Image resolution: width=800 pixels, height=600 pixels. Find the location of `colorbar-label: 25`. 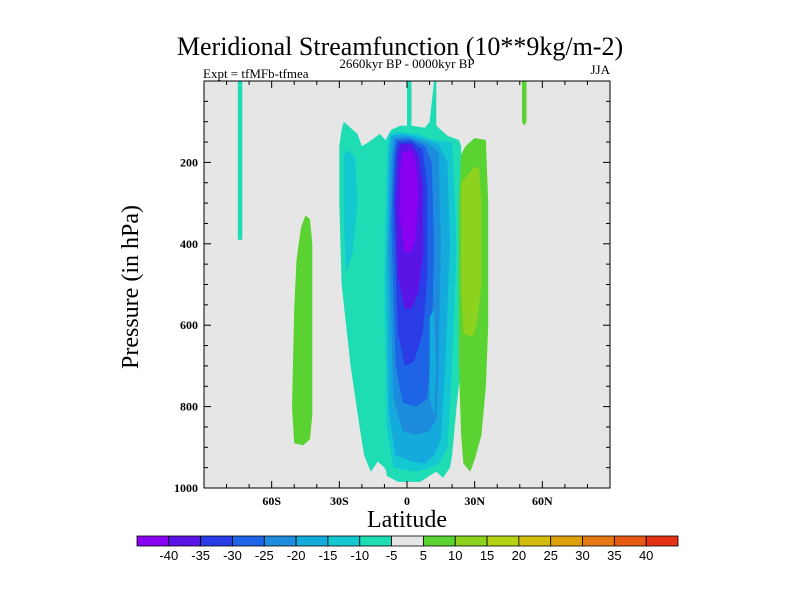

colorbar-label: 25 is located at coordinates (550, 555).